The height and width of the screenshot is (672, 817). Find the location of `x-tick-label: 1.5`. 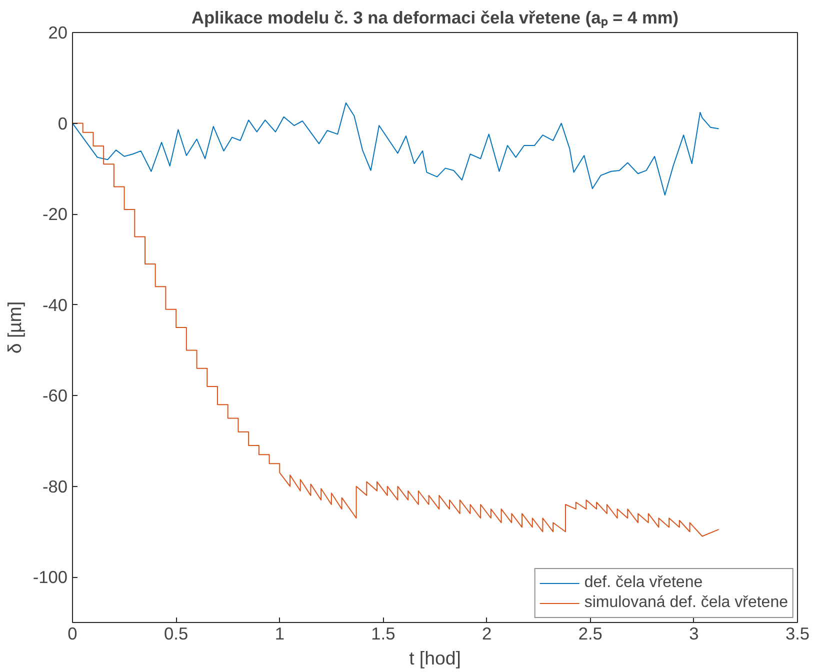

x-tick-label: 1.5 is located at coordinates (383, 634).